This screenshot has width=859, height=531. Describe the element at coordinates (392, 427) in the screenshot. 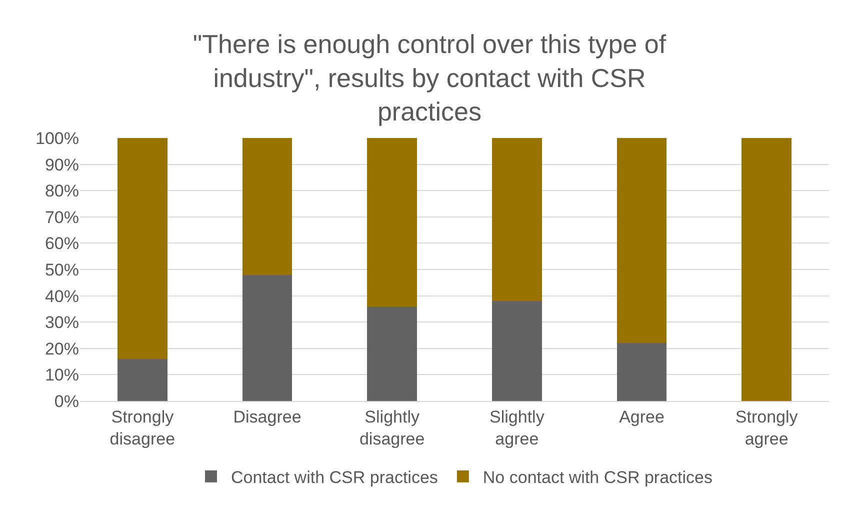

I see `x-tick-label: Slightly disagree` at that location.